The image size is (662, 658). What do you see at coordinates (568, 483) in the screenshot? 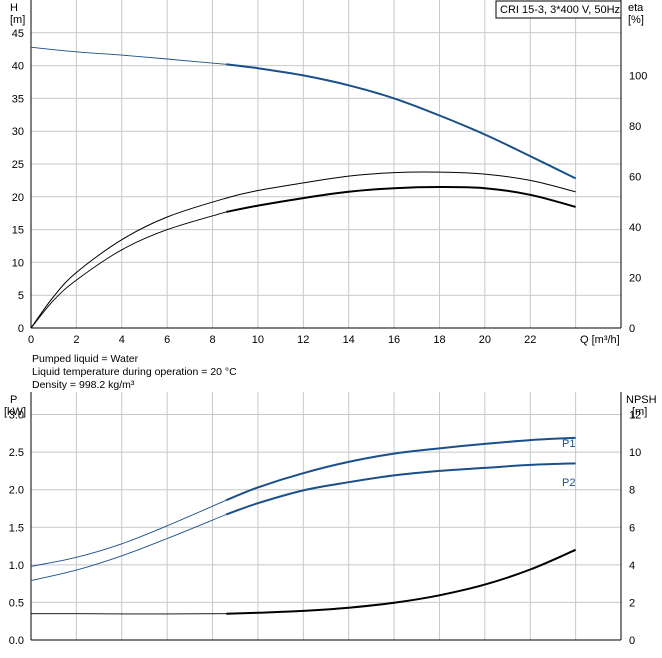
I see `p2-curve-label: P2` at bounding box center [568, 483].